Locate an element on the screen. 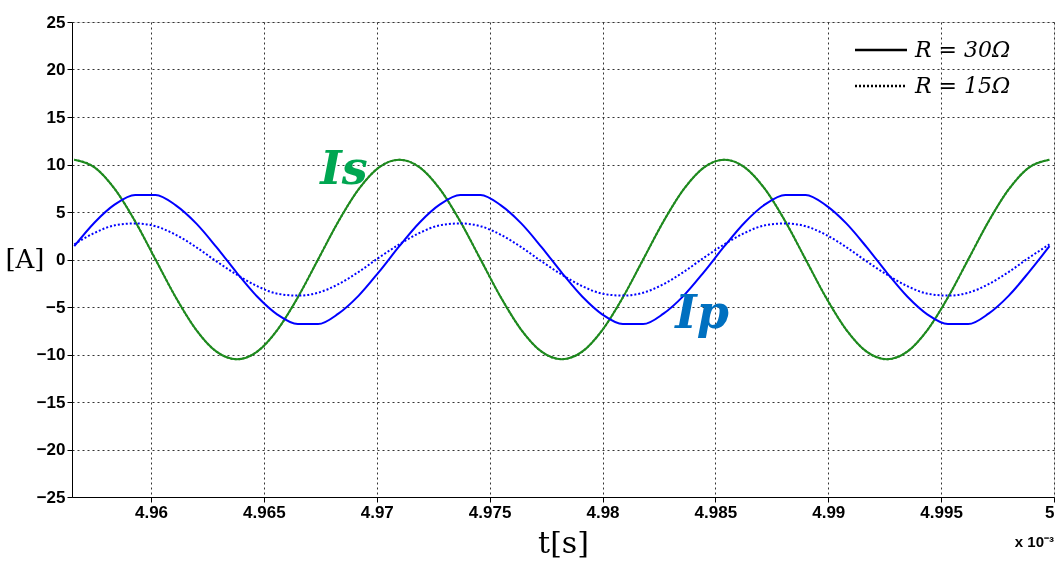 This screenshot has width=1058, height=576. y-tick-label: 5 is located at coordinates (61, 212).